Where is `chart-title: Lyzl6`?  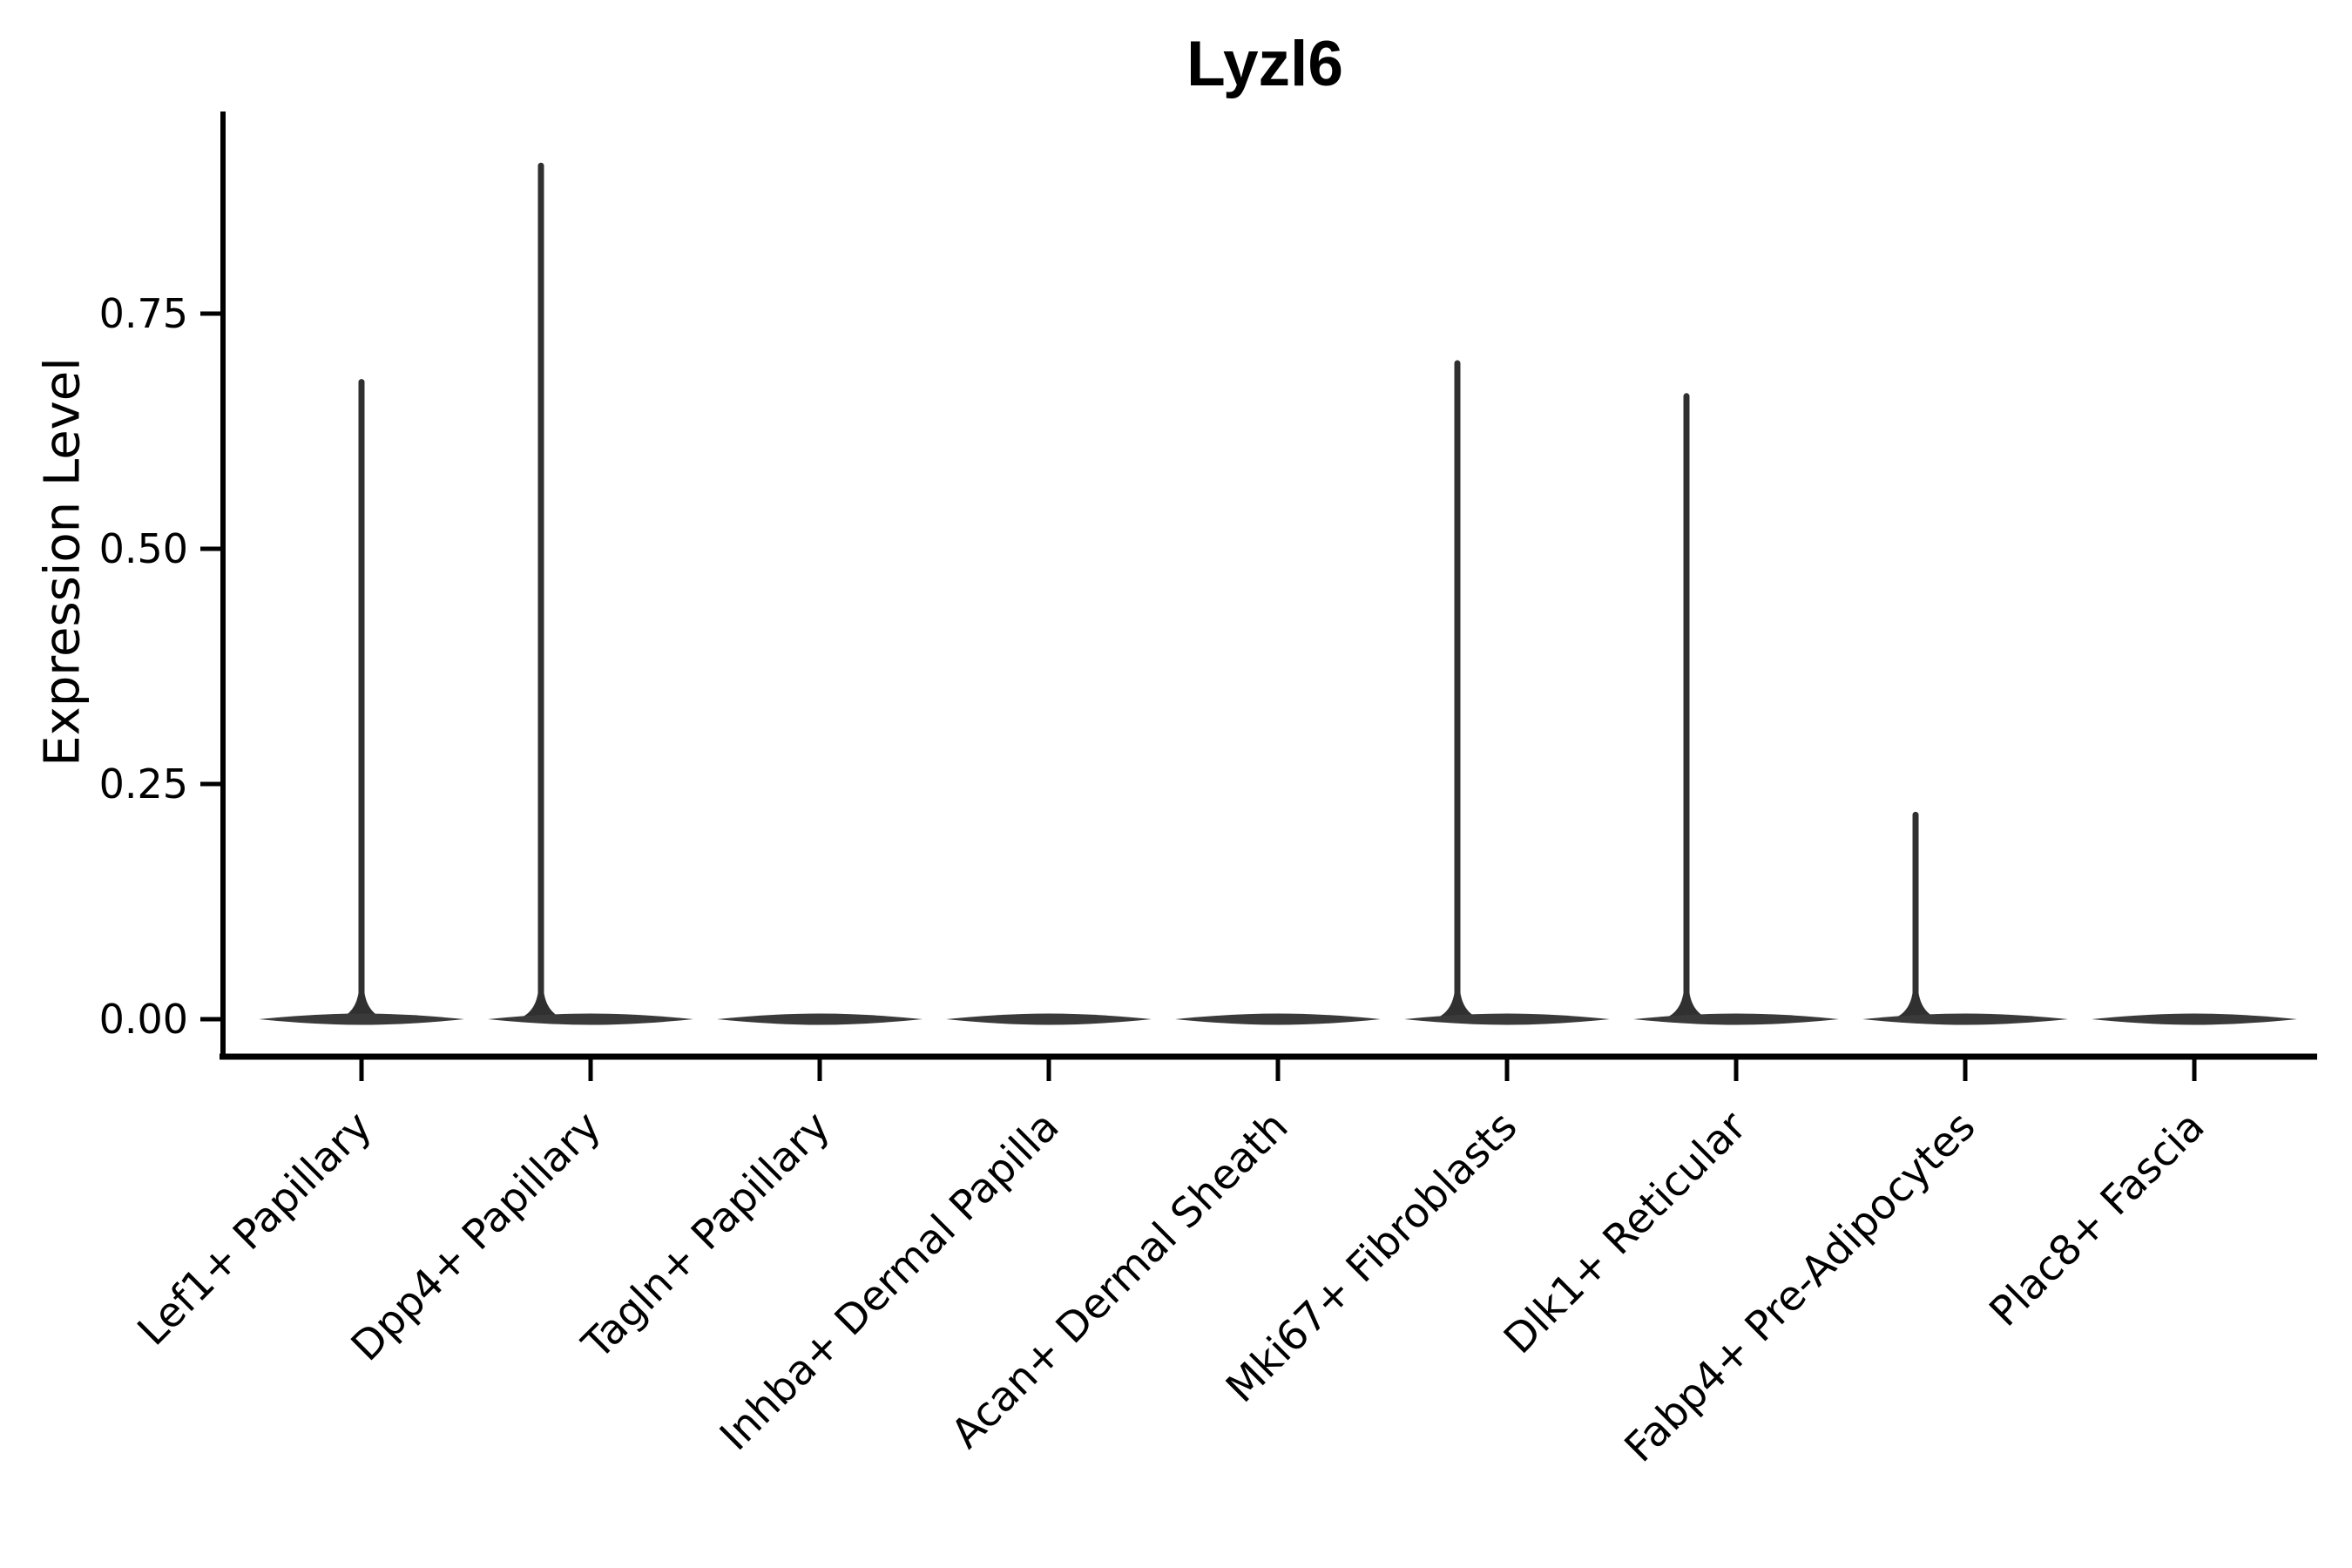
chart-title: Lyzl6 is located at coordinates (1264, 64).